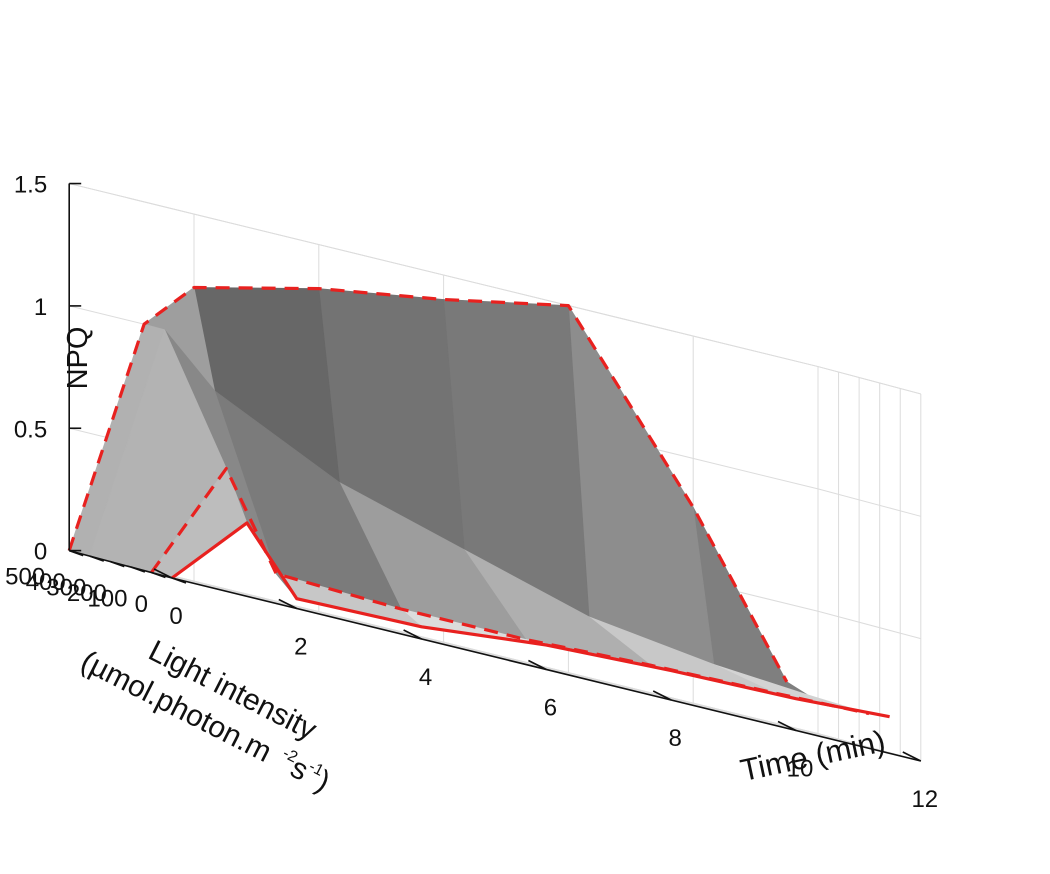 The height and width of the screenshot is (874, 1050). What do you see at coordinates (800, 769) in the screenshot?
I see `x-tick-label: 10` at bounding box center [800, 769].